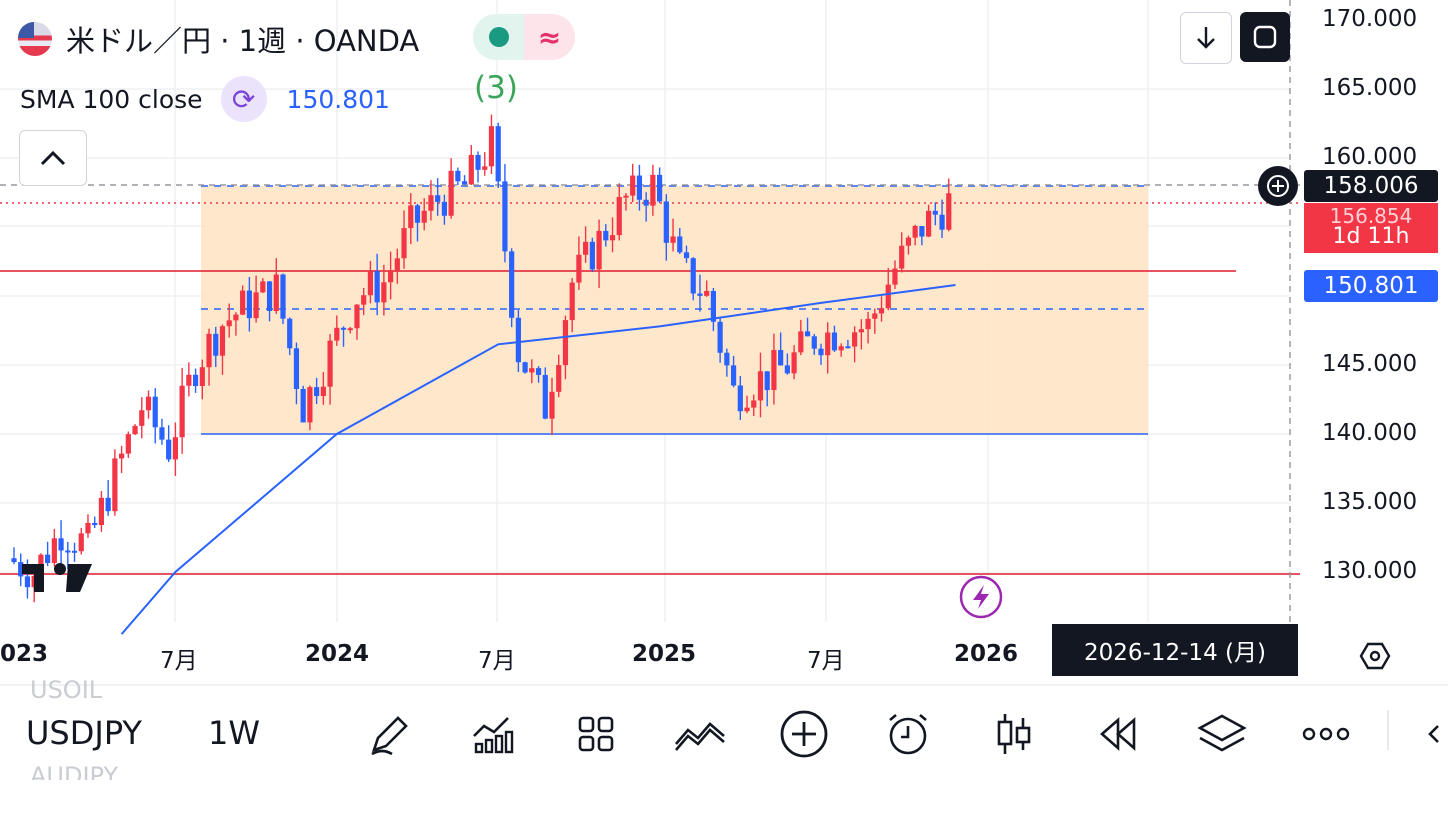 This screenshot has width=1448, height=815. What do you see at coordinates (74, 771) in the screenshot?
I see `ghost-symbol-below: AUDJPY` at bounding box center [74, 771].